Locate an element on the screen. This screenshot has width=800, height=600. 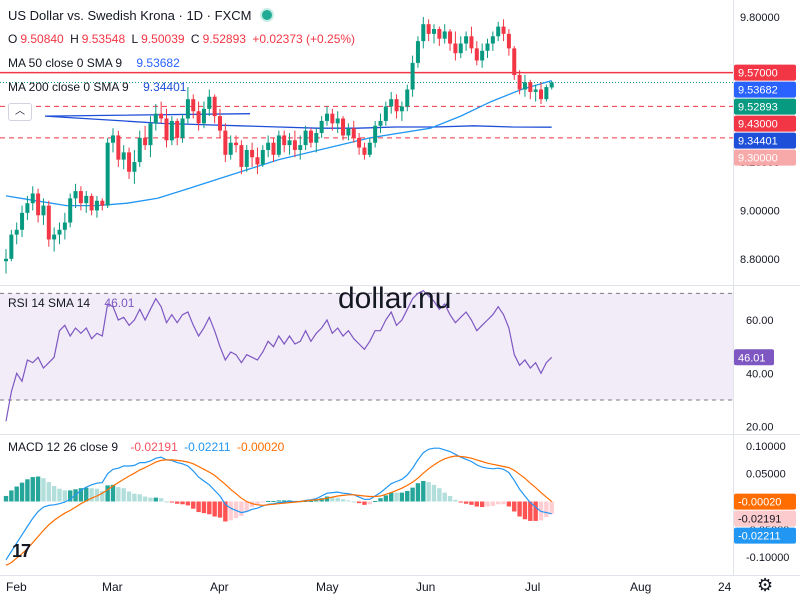
low-value: 9.50039 is located at coordinates (163, 39).